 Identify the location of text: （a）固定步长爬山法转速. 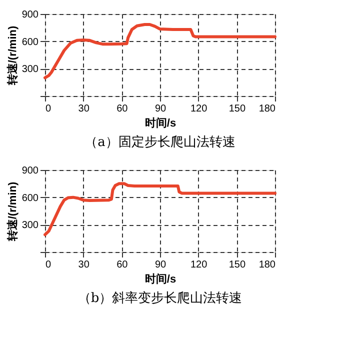
(160, 142).